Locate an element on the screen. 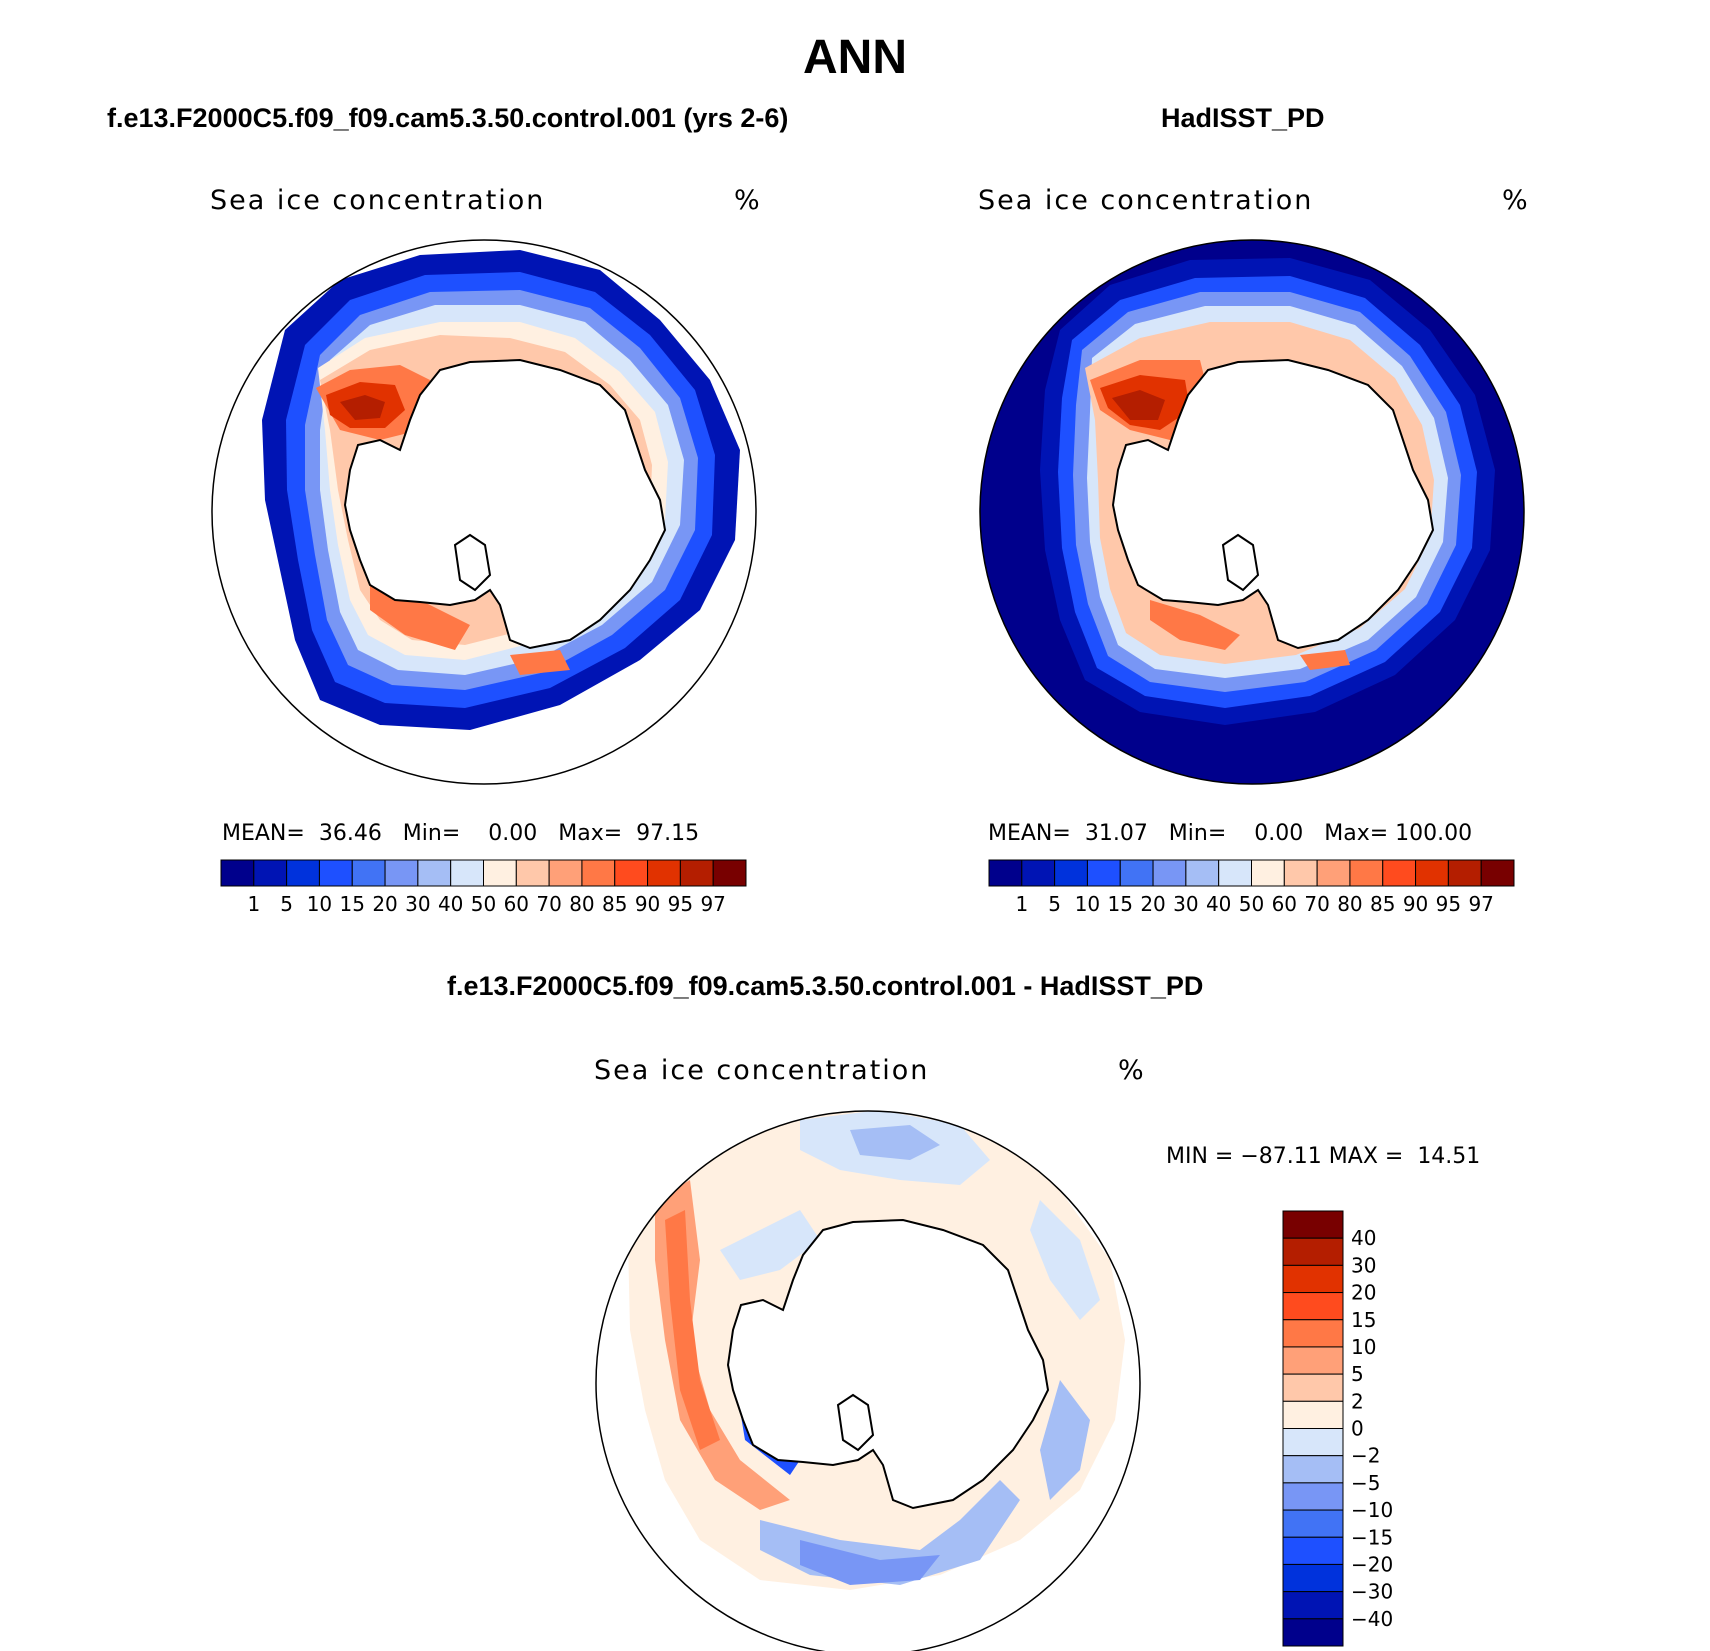 The height and width of the screenshot is (1651, 1710). model-max-value: 97.15 is located at coordinates (668, 833).